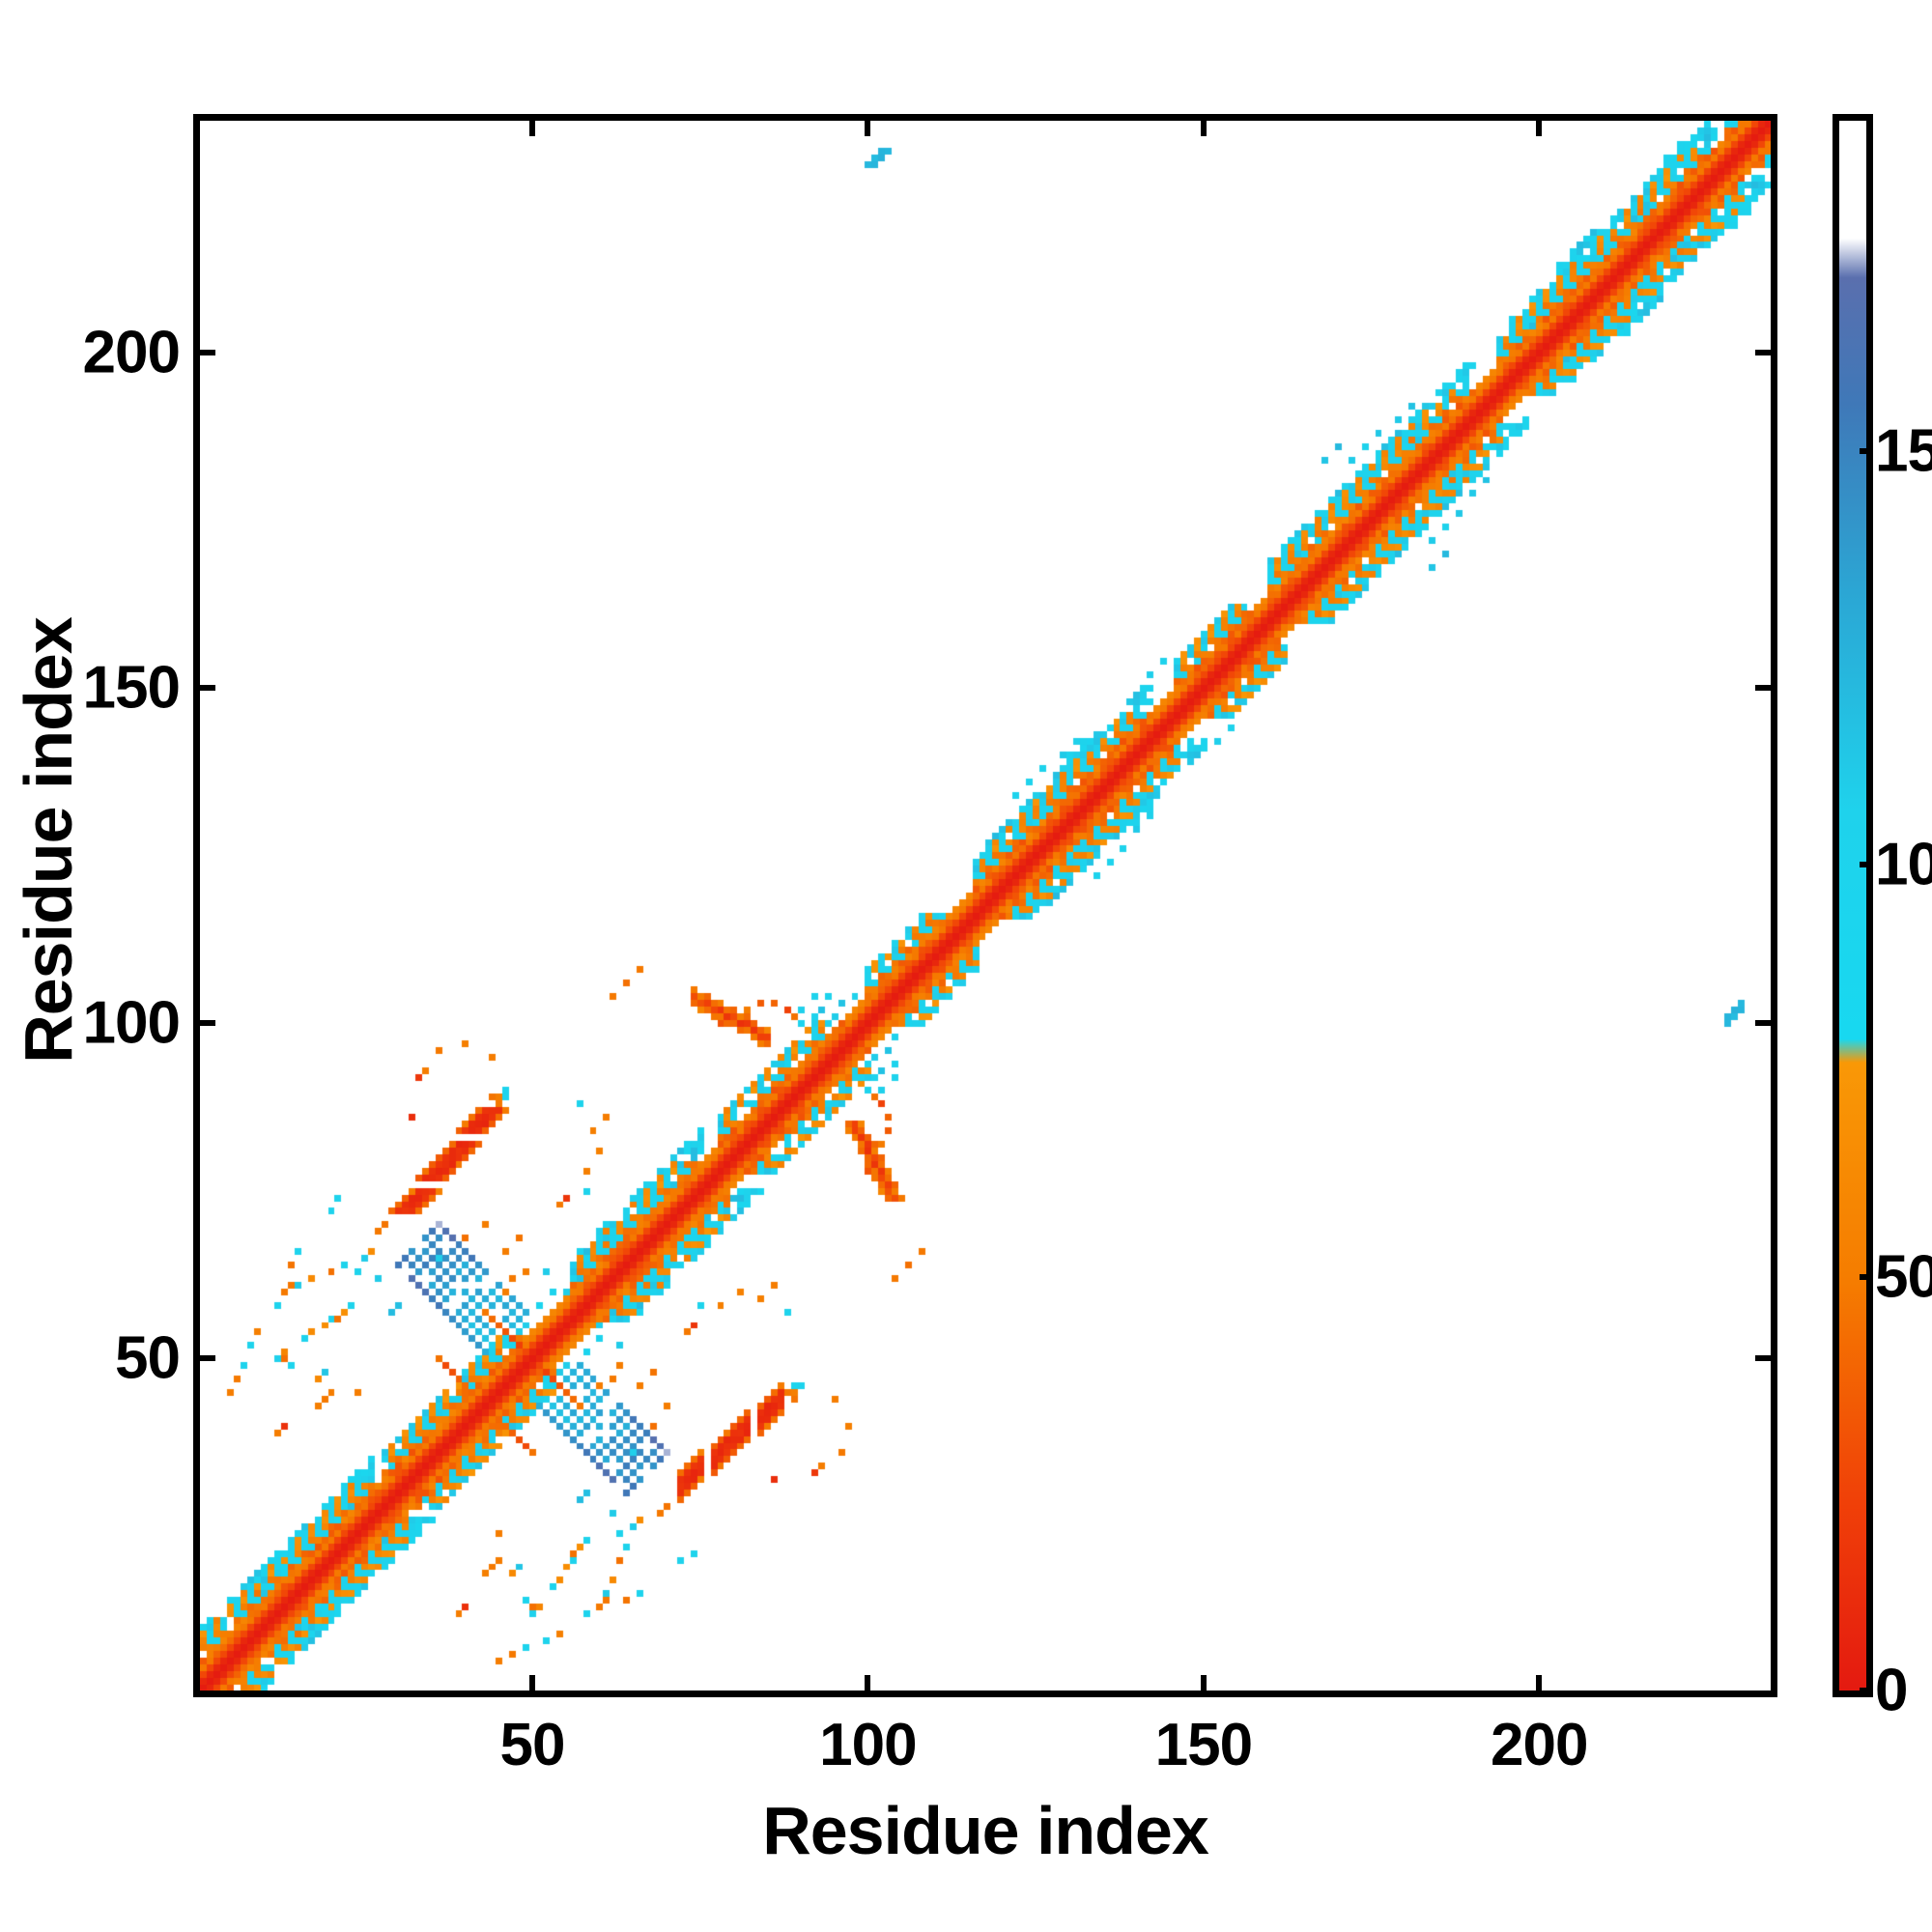 The image size is (1932, 1932). Describe the element at coordinates (1903, 1277) in the screenshot. I see `colorbar-label-50: 50` at that location.